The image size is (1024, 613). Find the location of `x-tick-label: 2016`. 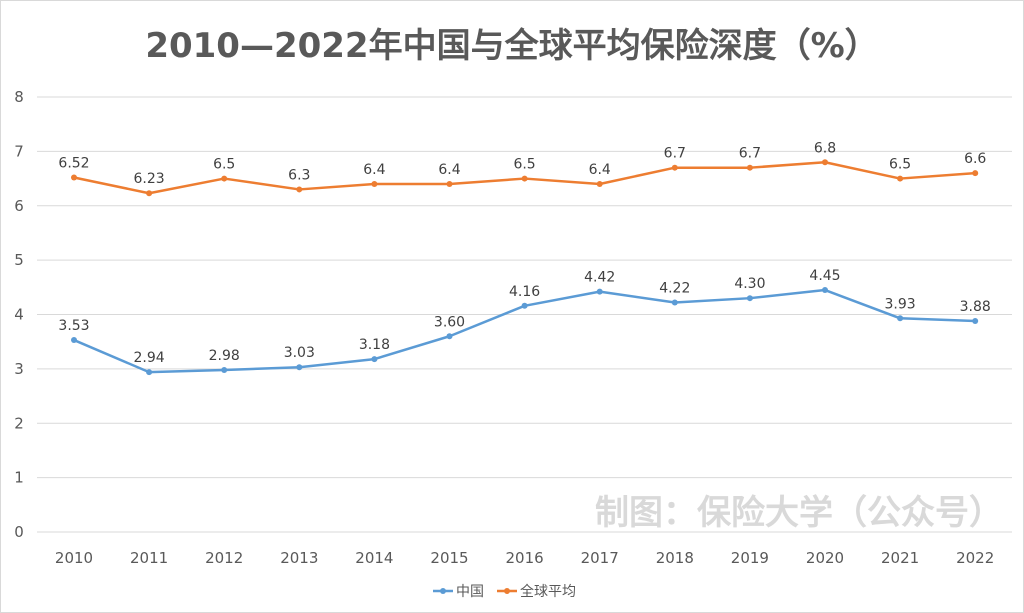

x-tick-label: 2016 is located at coordinates (525, 558).